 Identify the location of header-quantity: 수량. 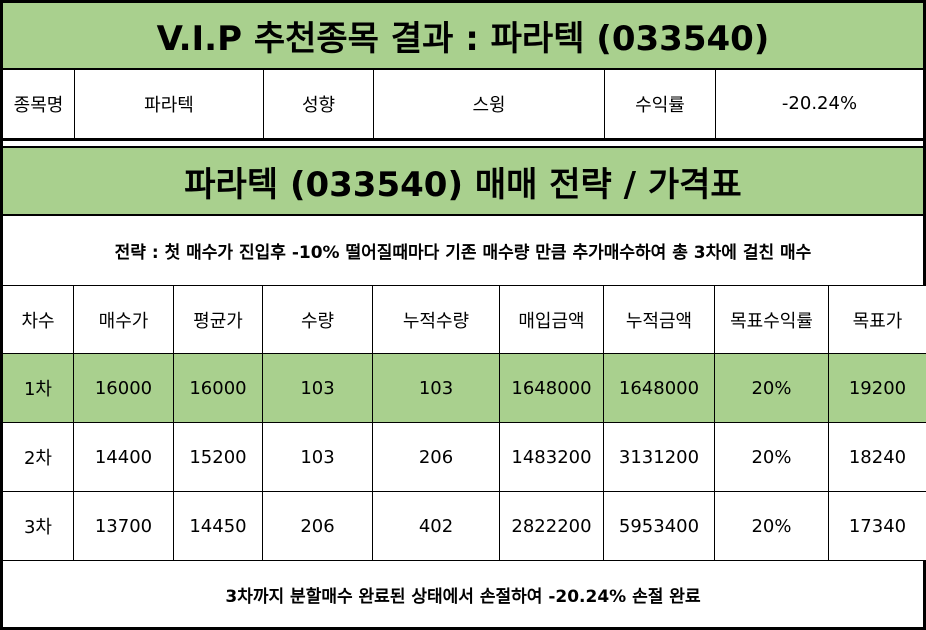
(317, 319).